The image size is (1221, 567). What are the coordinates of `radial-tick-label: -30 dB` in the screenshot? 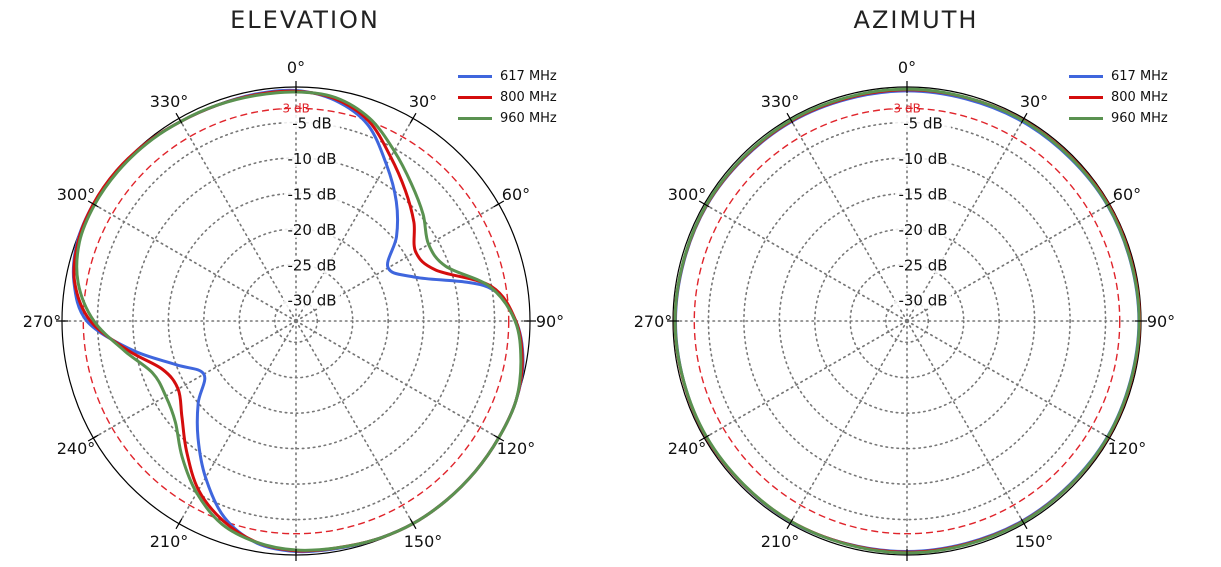 It's located at (311, 301).